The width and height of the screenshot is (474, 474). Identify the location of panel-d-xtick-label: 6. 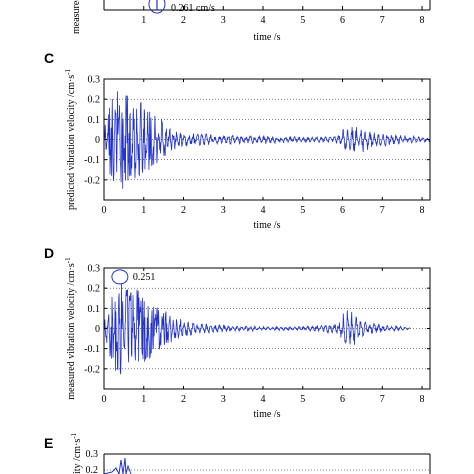
(342, 399).